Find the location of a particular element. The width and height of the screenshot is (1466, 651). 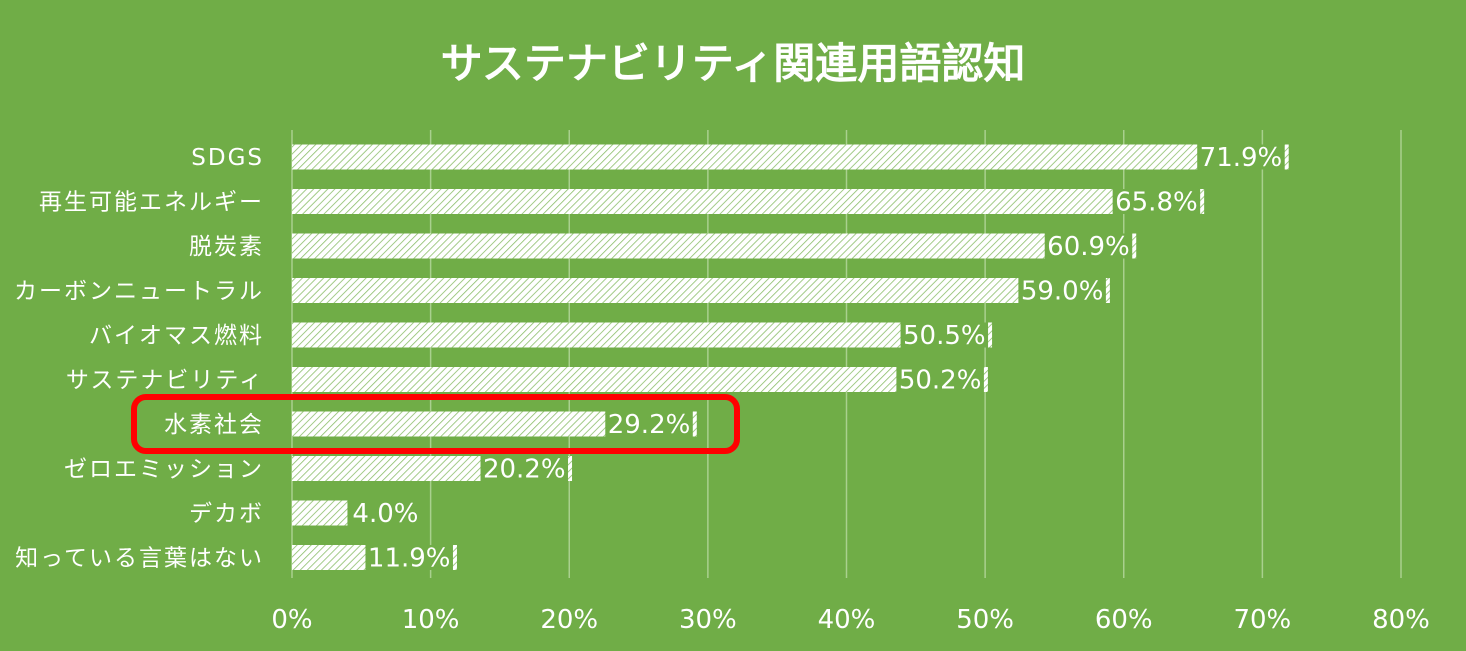

category-label: サステナビリティ is located at coordinates (165, 381).